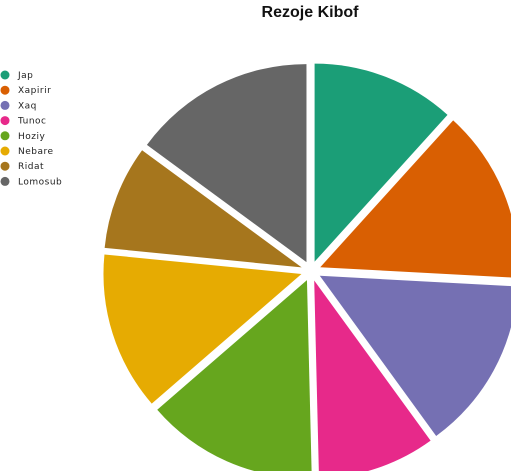 This screenshot has width=511, height=471. I want to click on legend-label-xaq: Xaq, so click(27, 106).